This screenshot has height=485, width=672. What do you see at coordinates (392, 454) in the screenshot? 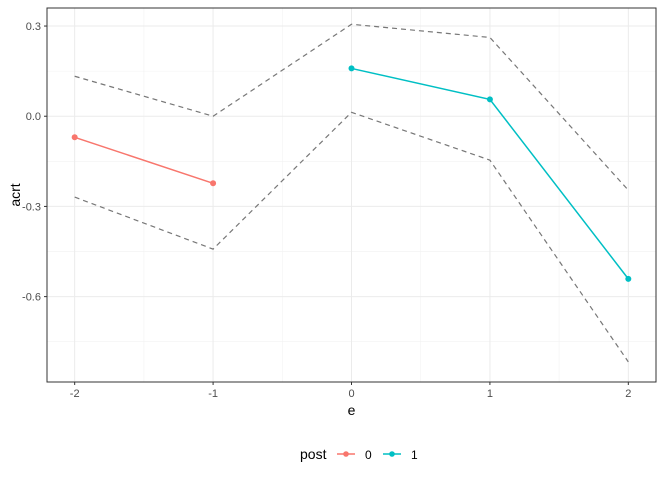
I see `legend-key-1-point` at bounding box center [392, 454].